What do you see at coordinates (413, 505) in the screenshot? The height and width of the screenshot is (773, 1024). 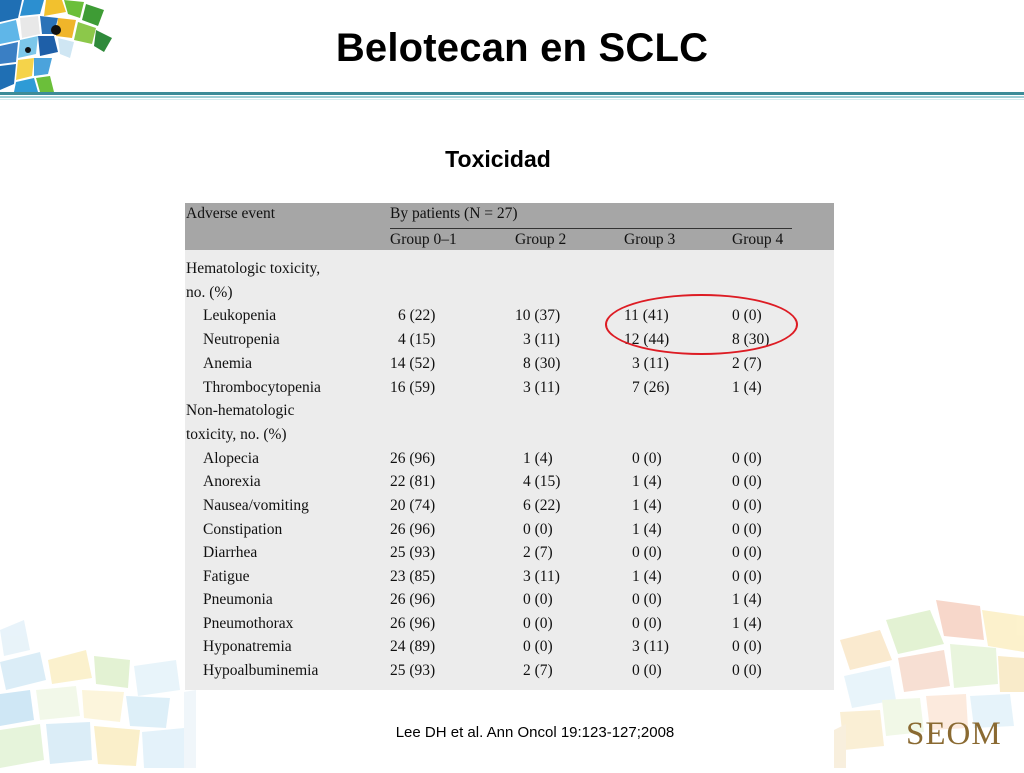 I see `row-value: 20 (74)` at bounding box center [413, 505].